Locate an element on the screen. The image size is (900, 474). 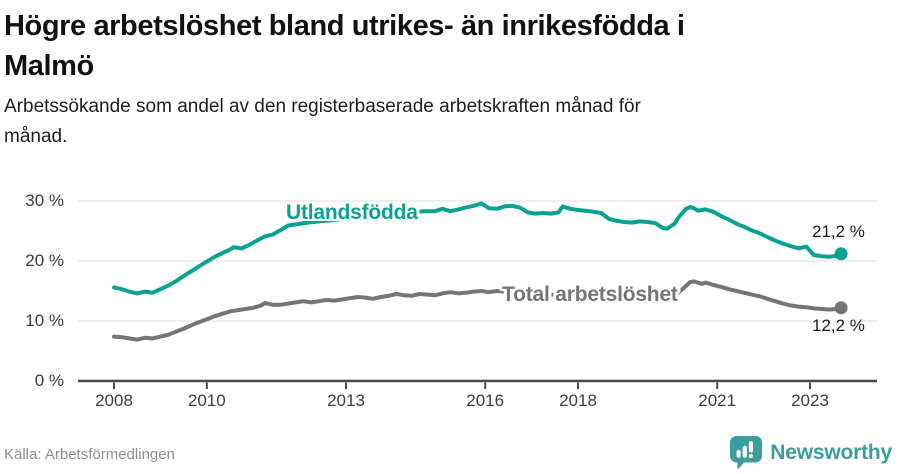
x-axis-label: 2018 is located at coordinates (578, 400).